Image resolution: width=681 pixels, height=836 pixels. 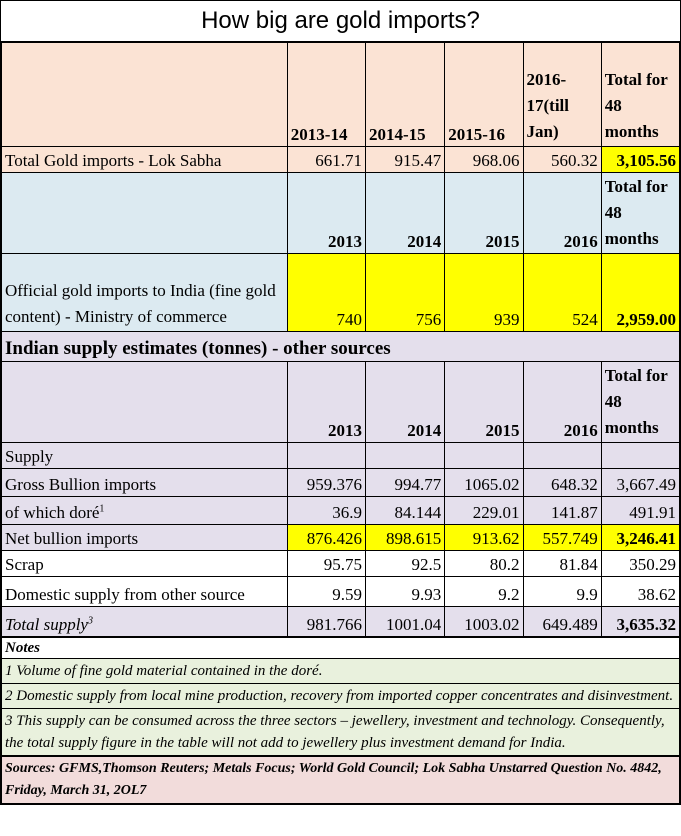 I want to click on total-cell: 3,105.56, so click(x=640, y=159).